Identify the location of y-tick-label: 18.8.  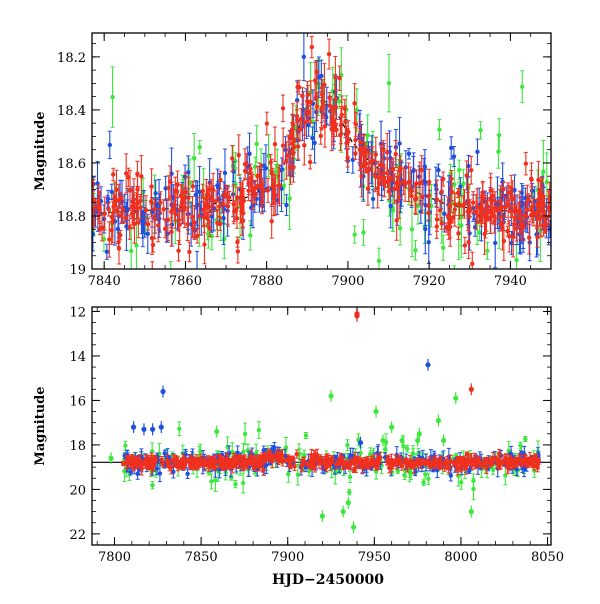
(71, 217).